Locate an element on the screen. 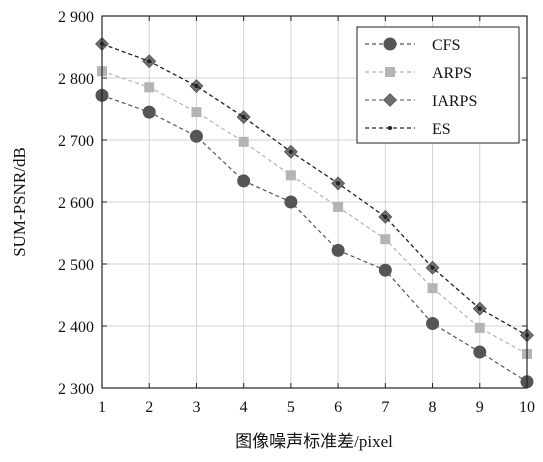  y-tick-label: 2 400 is located at coordinates (76, 327).